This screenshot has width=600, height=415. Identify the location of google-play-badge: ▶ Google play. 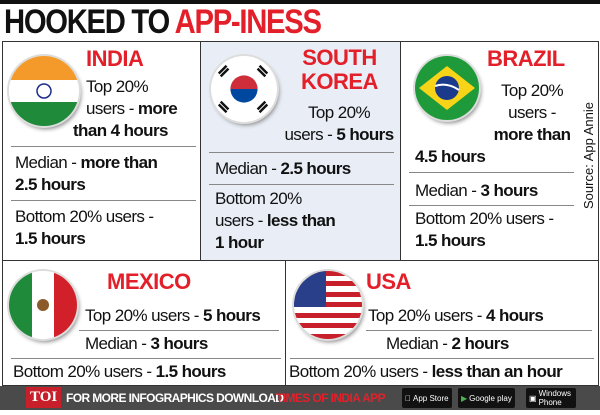
(486, 398).